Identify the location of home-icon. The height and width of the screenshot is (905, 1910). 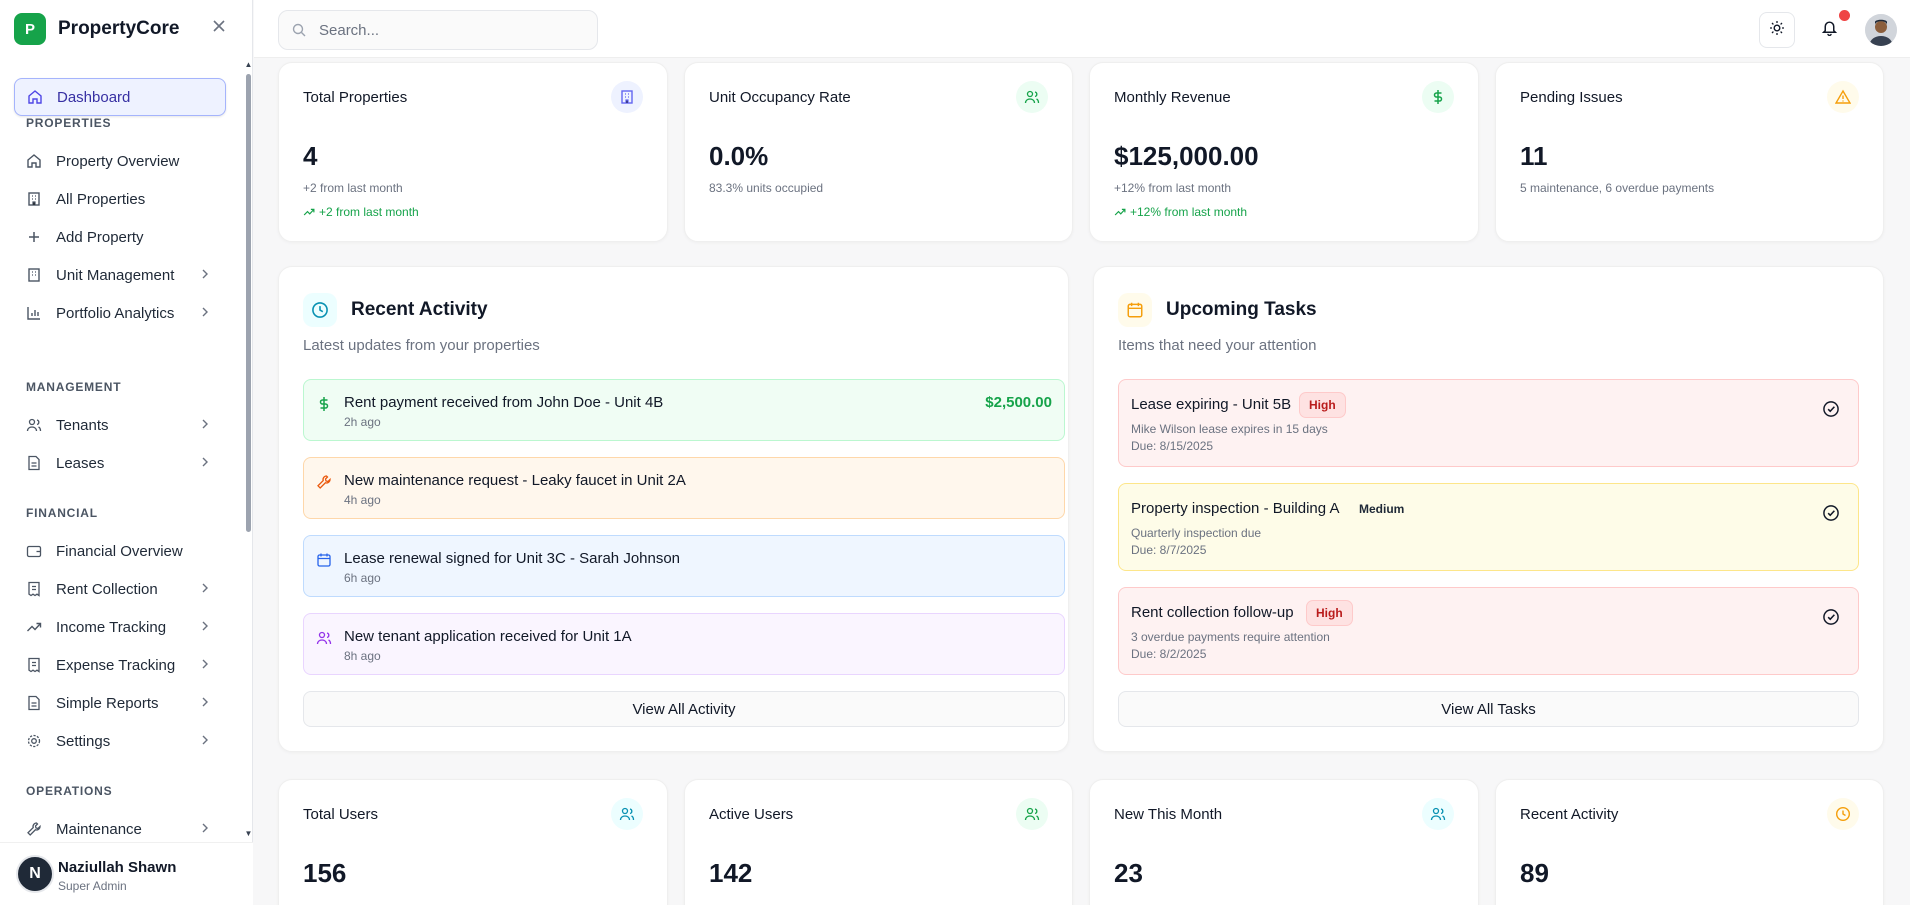
(35, 97).